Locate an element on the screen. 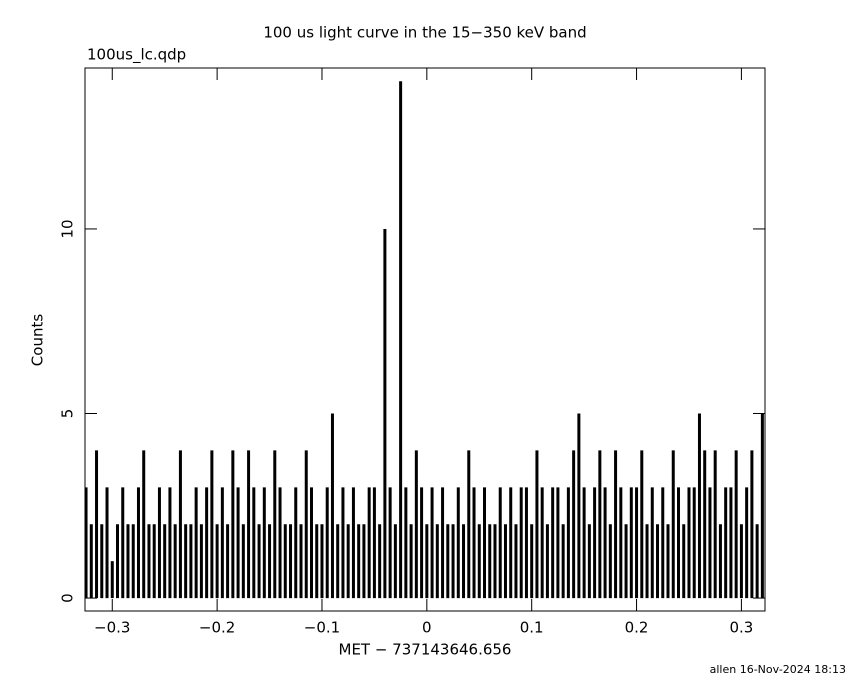  y-axis-label: Counts is located at coordinates (38, 340).